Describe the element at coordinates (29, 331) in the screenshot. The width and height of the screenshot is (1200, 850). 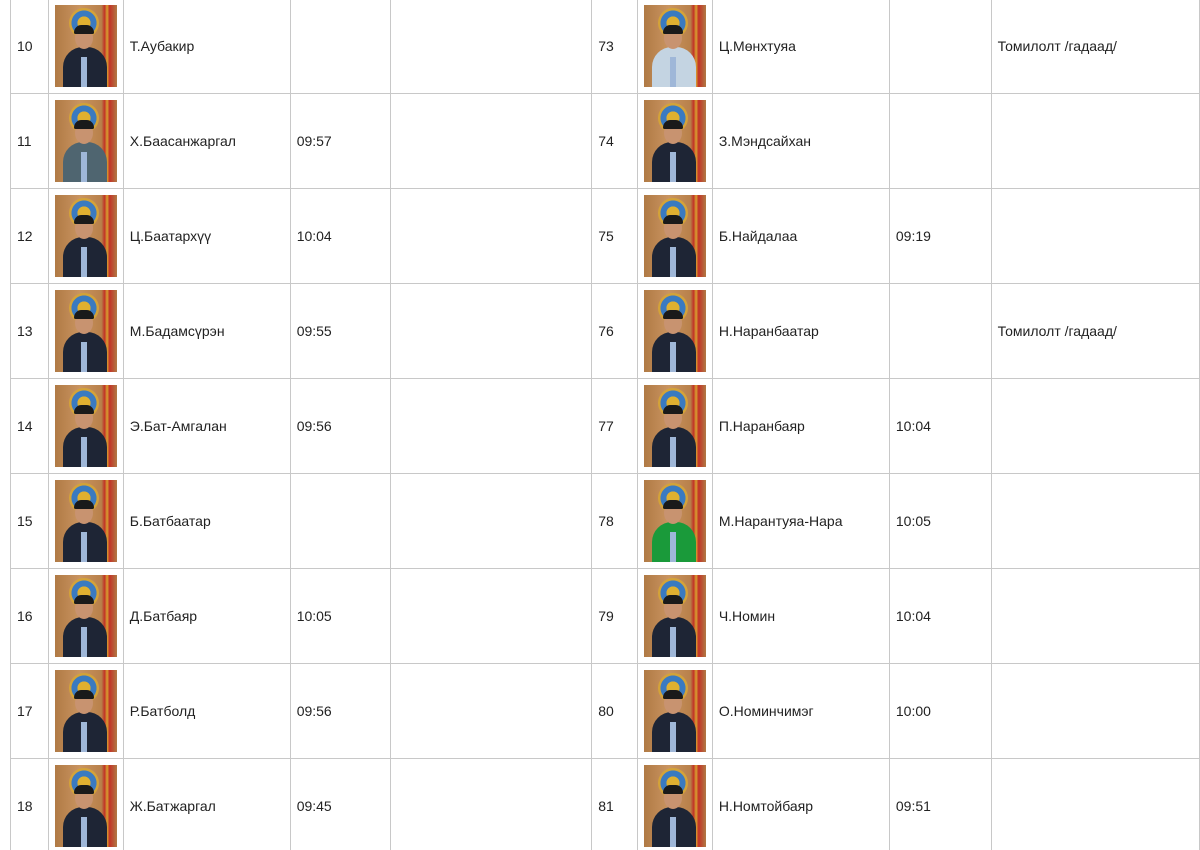
I see `left-member-number: 13` at that location.